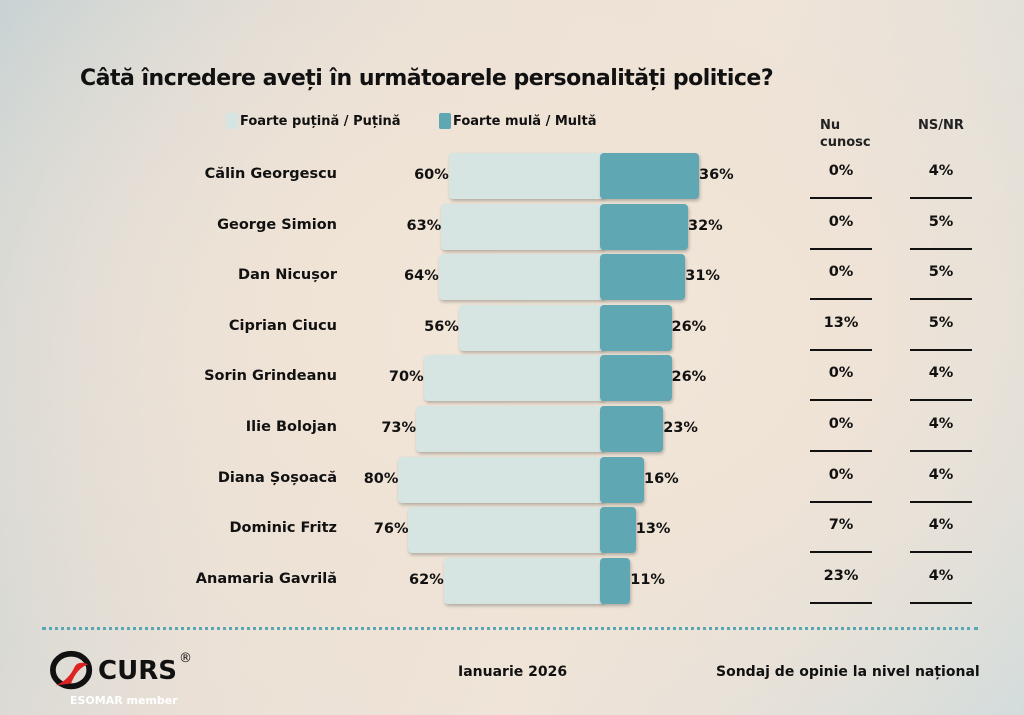 Image resolution: width=1024 pixels, height=715 pixels. I want to click on data-label-low: 62%, so click(426, 579).